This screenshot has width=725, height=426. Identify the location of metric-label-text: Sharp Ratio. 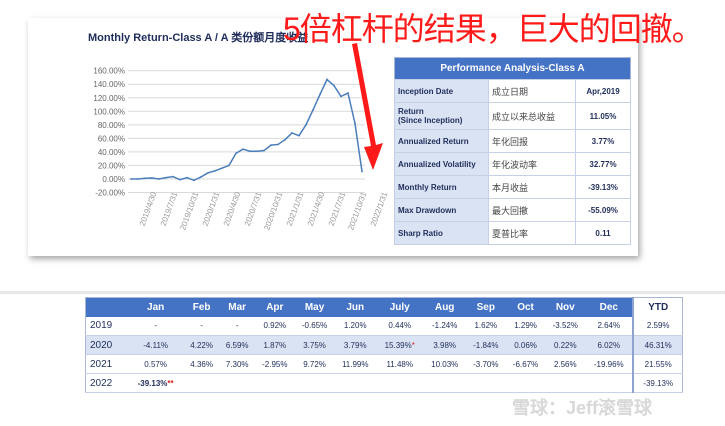
(420, 233).